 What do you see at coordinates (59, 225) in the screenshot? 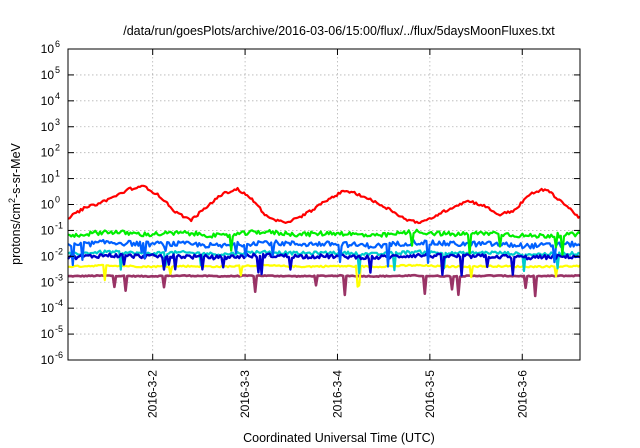
I see `y-tick-label-exp: -1` at bounding box center [59, 225].